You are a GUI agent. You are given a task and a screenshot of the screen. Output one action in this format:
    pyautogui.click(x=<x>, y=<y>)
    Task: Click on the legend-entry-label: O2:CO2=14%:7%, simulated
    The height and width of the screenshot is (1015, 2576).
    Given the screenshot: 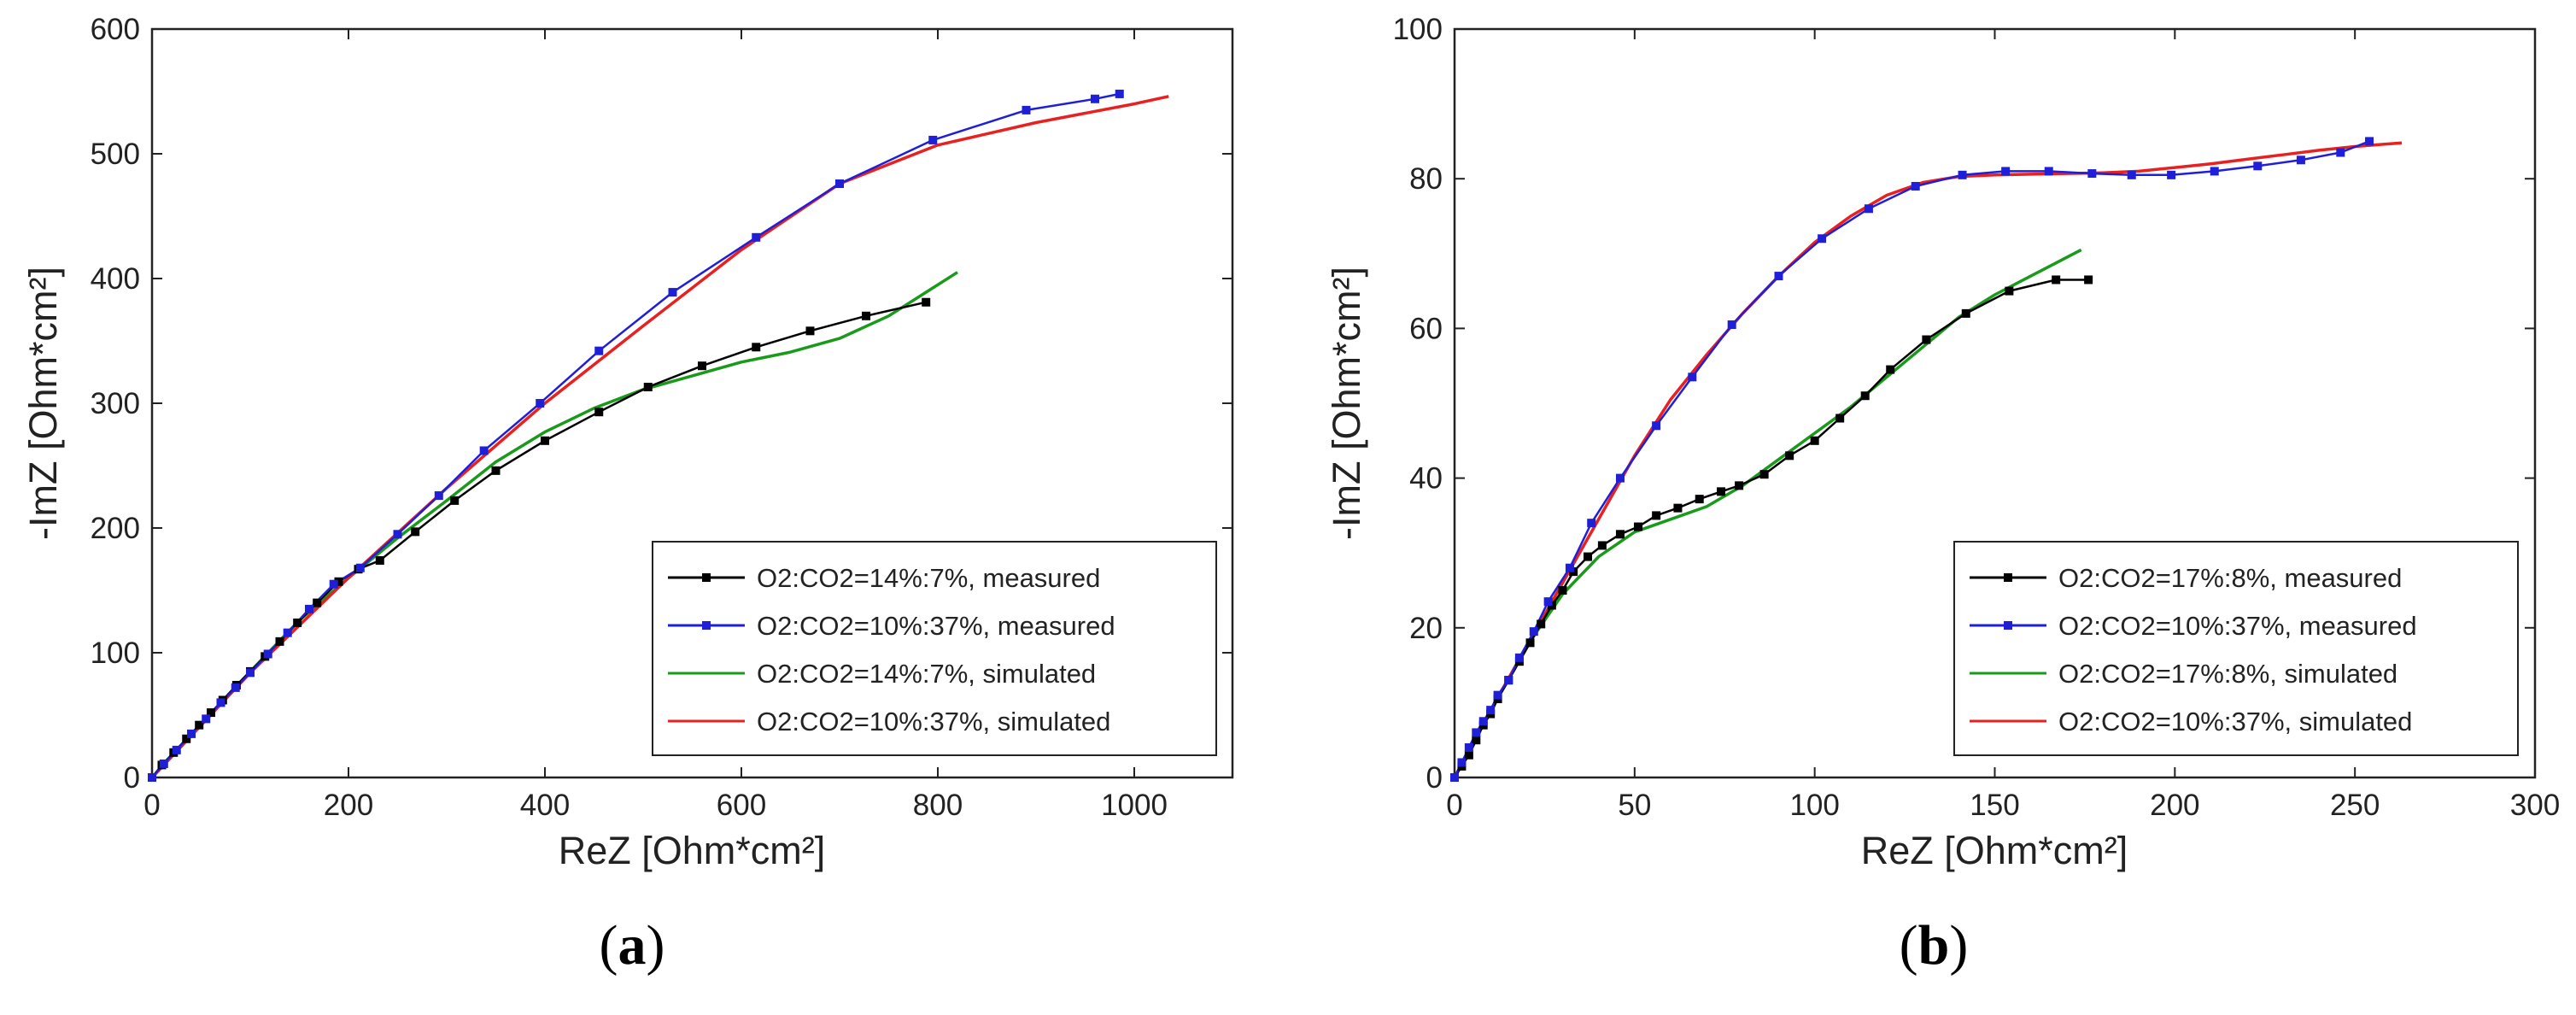 What is the action you would take?
    pyautogui.click(x=926, y=674)
    